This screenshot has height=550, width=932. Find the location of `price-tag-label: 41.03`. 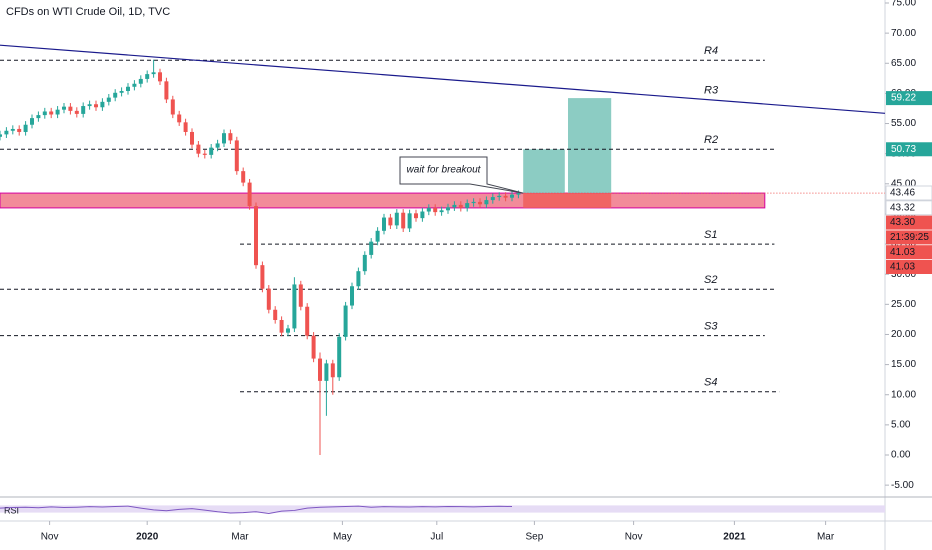

price-tag-label: 41.03 is located at coordinates (902, 252).